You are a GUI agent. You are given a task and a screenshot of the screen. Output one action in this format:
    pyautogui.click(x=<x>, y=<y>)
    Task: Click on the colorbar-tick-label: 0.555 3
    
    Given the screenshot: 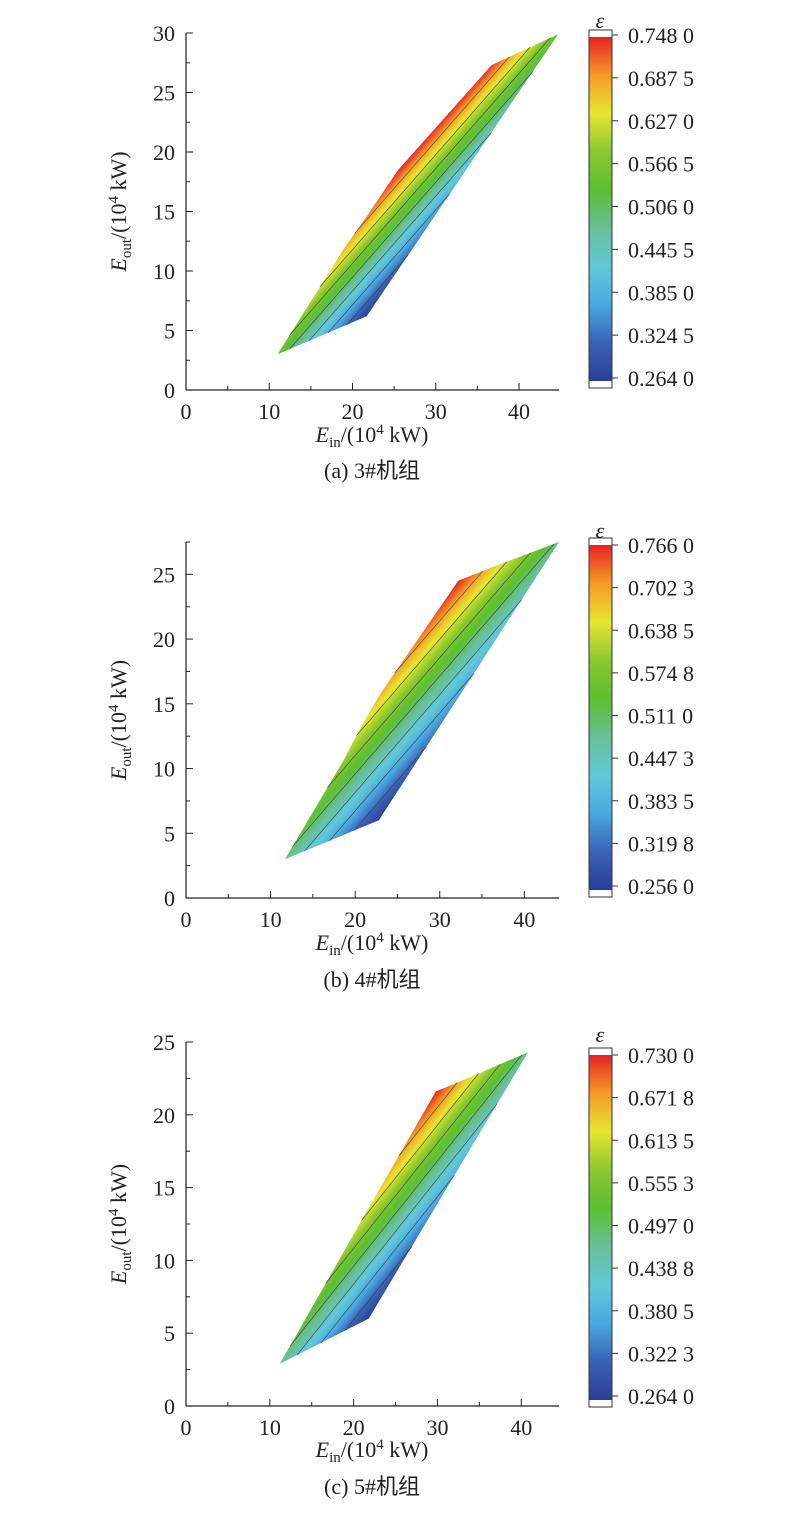 What is the action you would take?
    pyautogui.click(x=661, y=1183)
    